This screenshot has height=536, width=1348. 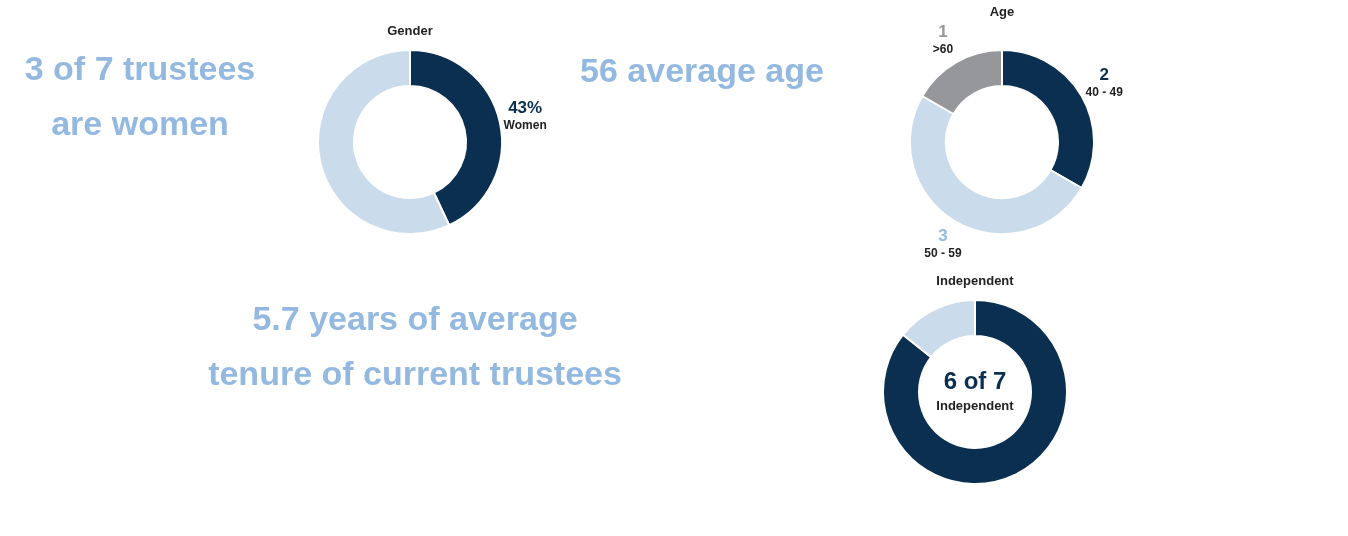 I want to click on text: 56 average age, so click(x=702, y=70).